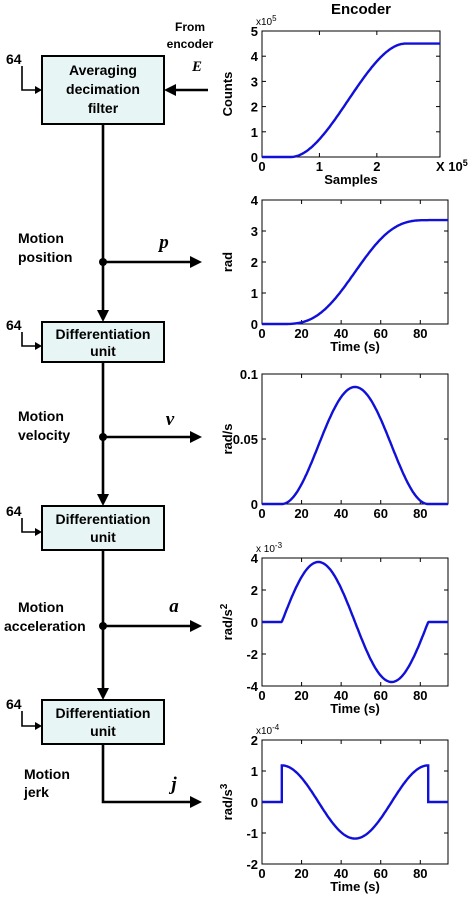  Describe the element at coordinates (227, 262) in the screenshot. I see `y-axis-label: rad` at that location.